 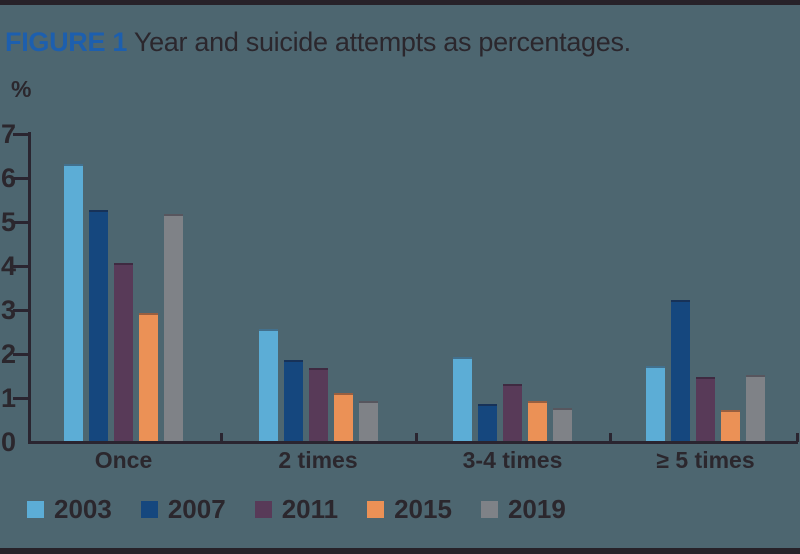 What do you see at coordinates (8, 222) in the screenshot?
I see `y-axis-tick-label: 5` at bounding box center [8, 222].